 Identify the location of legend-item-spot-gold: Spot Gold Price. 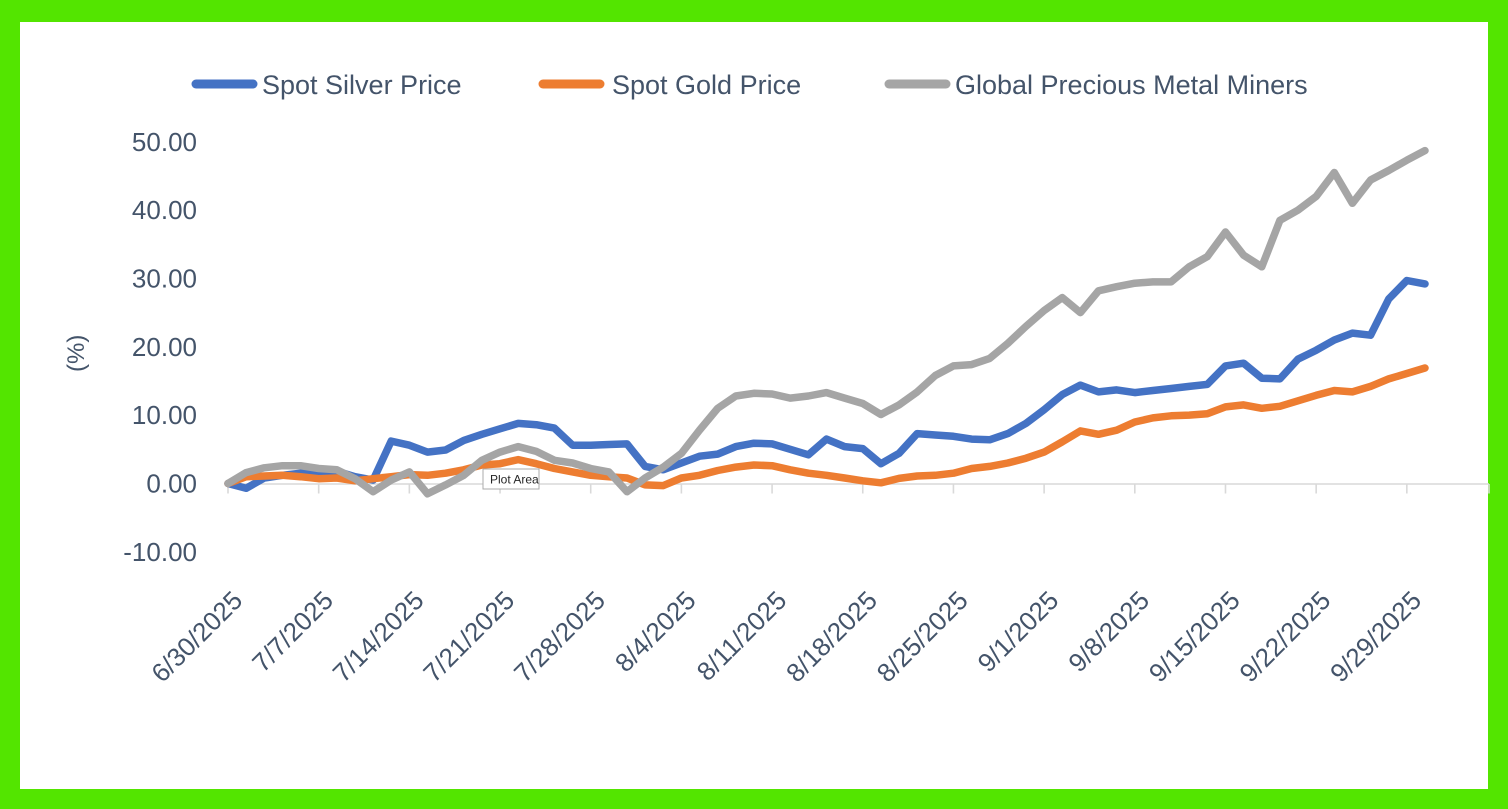
(669, 85).